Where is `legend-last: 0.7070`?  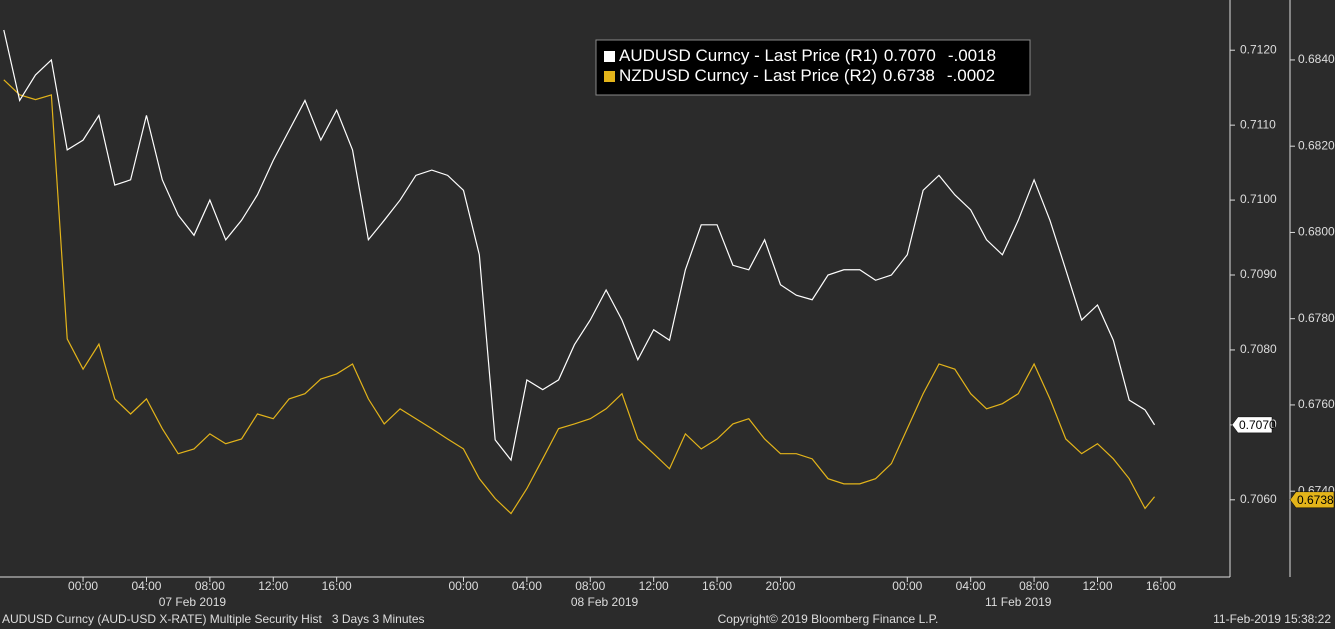
legend-last: 0.7070 is located at coordinates (910, 55).